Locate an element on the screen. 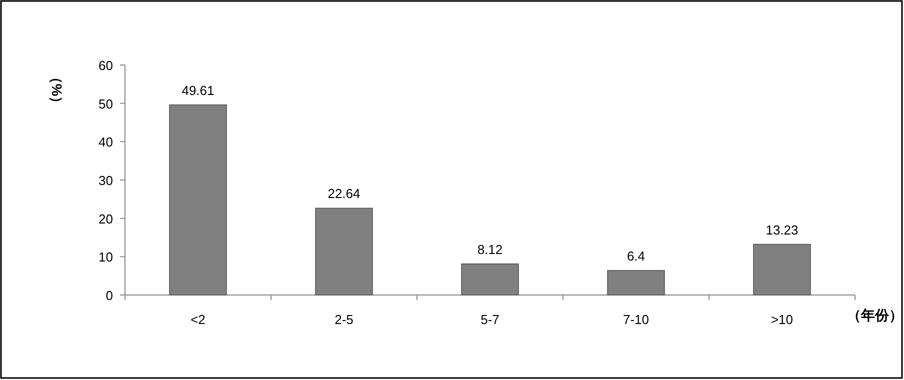 This screenshot has height=380, width=904. y-tick-label: 20 is located at coordinates (105, 218).